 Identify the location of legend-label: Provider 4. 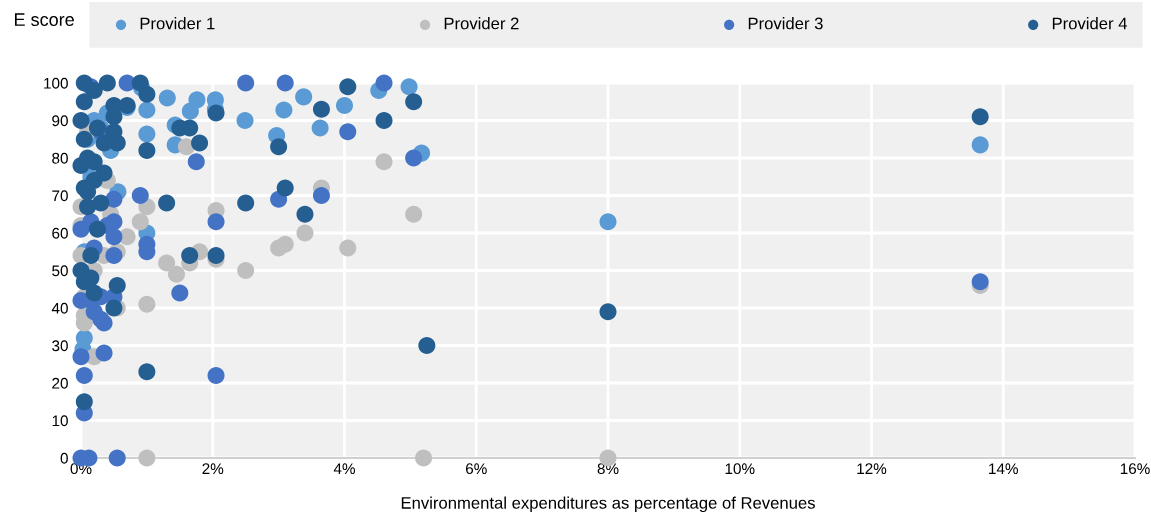
(1089, 23).